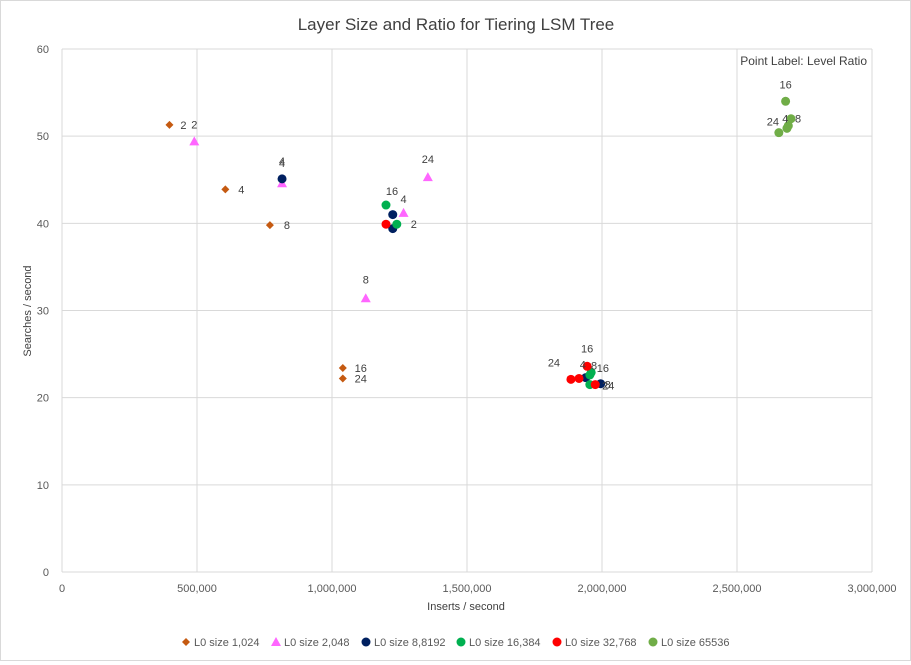  I want to click on legend-item-label: L0 size 32,768, so click(601, 643).